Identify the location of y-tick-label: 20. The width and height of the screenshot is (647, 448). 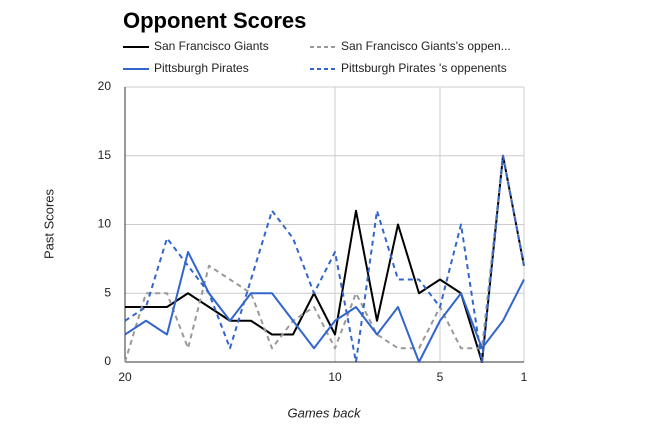
(105, 86).